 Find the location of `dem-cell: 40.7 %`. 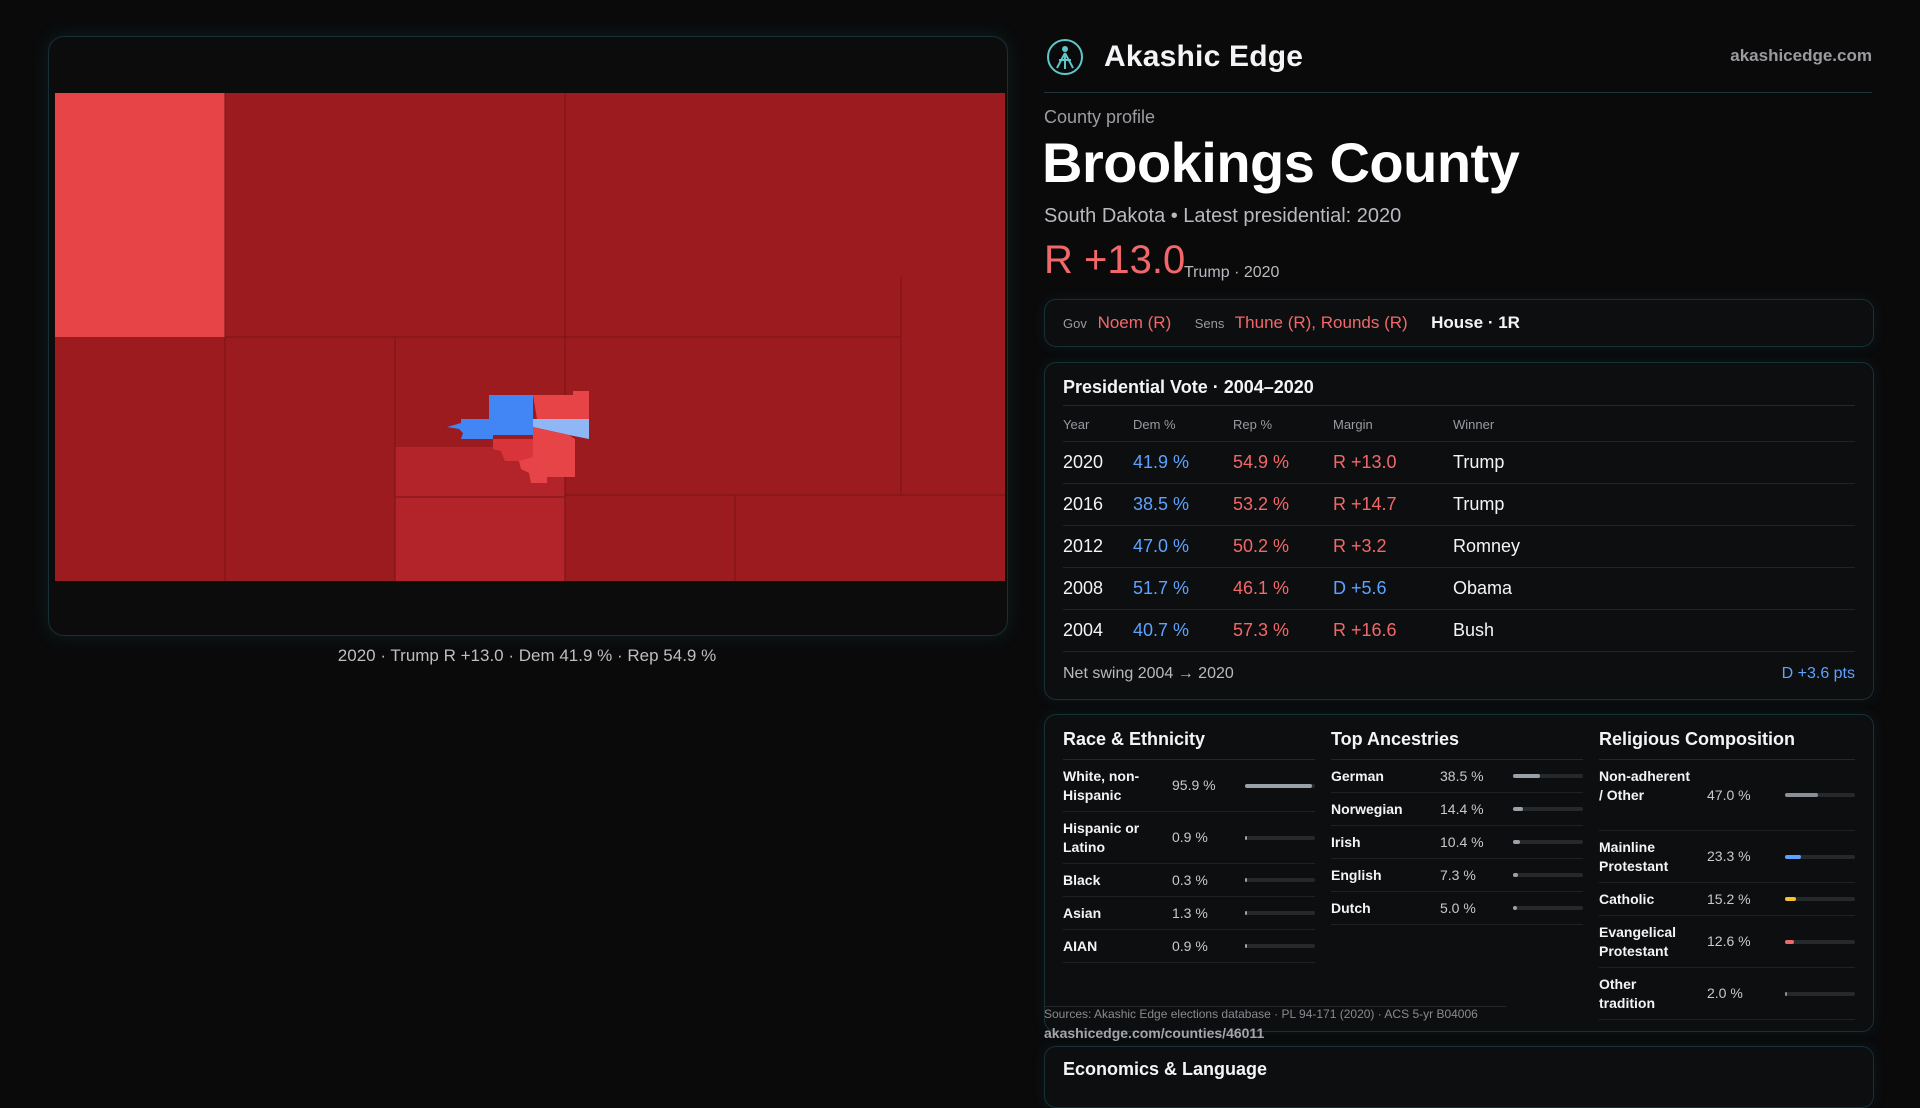

dem-cell: 40.7 % is located at coordinates (1183, 630).